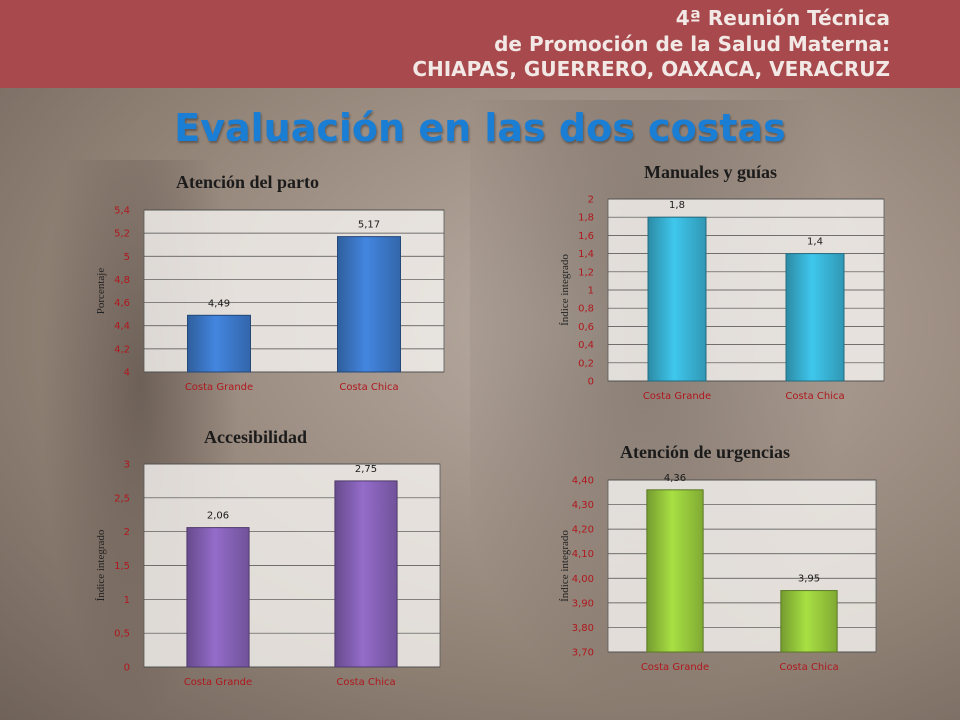 Image resolution: width=960 pixels, height=720 pixels. Describe the element at coordinates (586, 236) in the screenshot. I see `y-tick-label: 1,6` at that location.